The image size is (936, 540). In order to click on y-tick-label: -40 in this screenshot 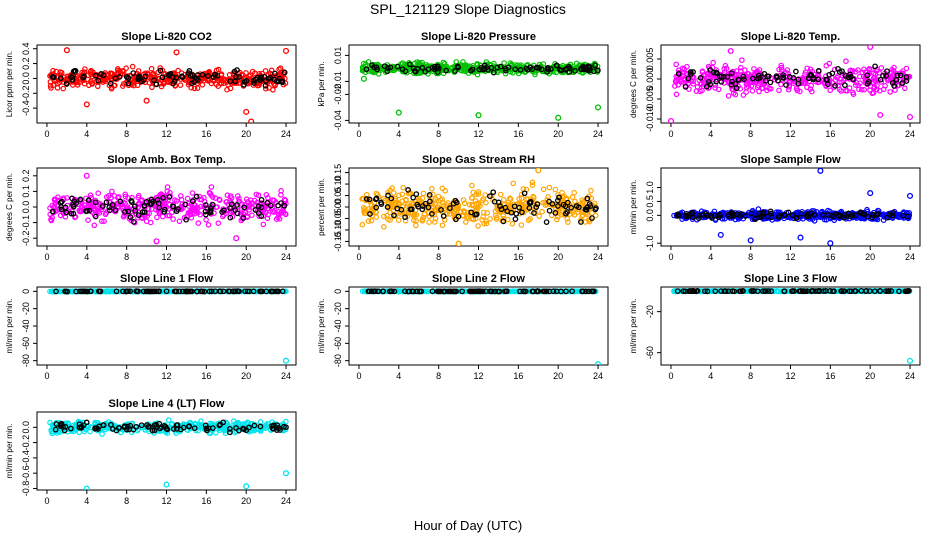, I will do `click(26, 325)`.